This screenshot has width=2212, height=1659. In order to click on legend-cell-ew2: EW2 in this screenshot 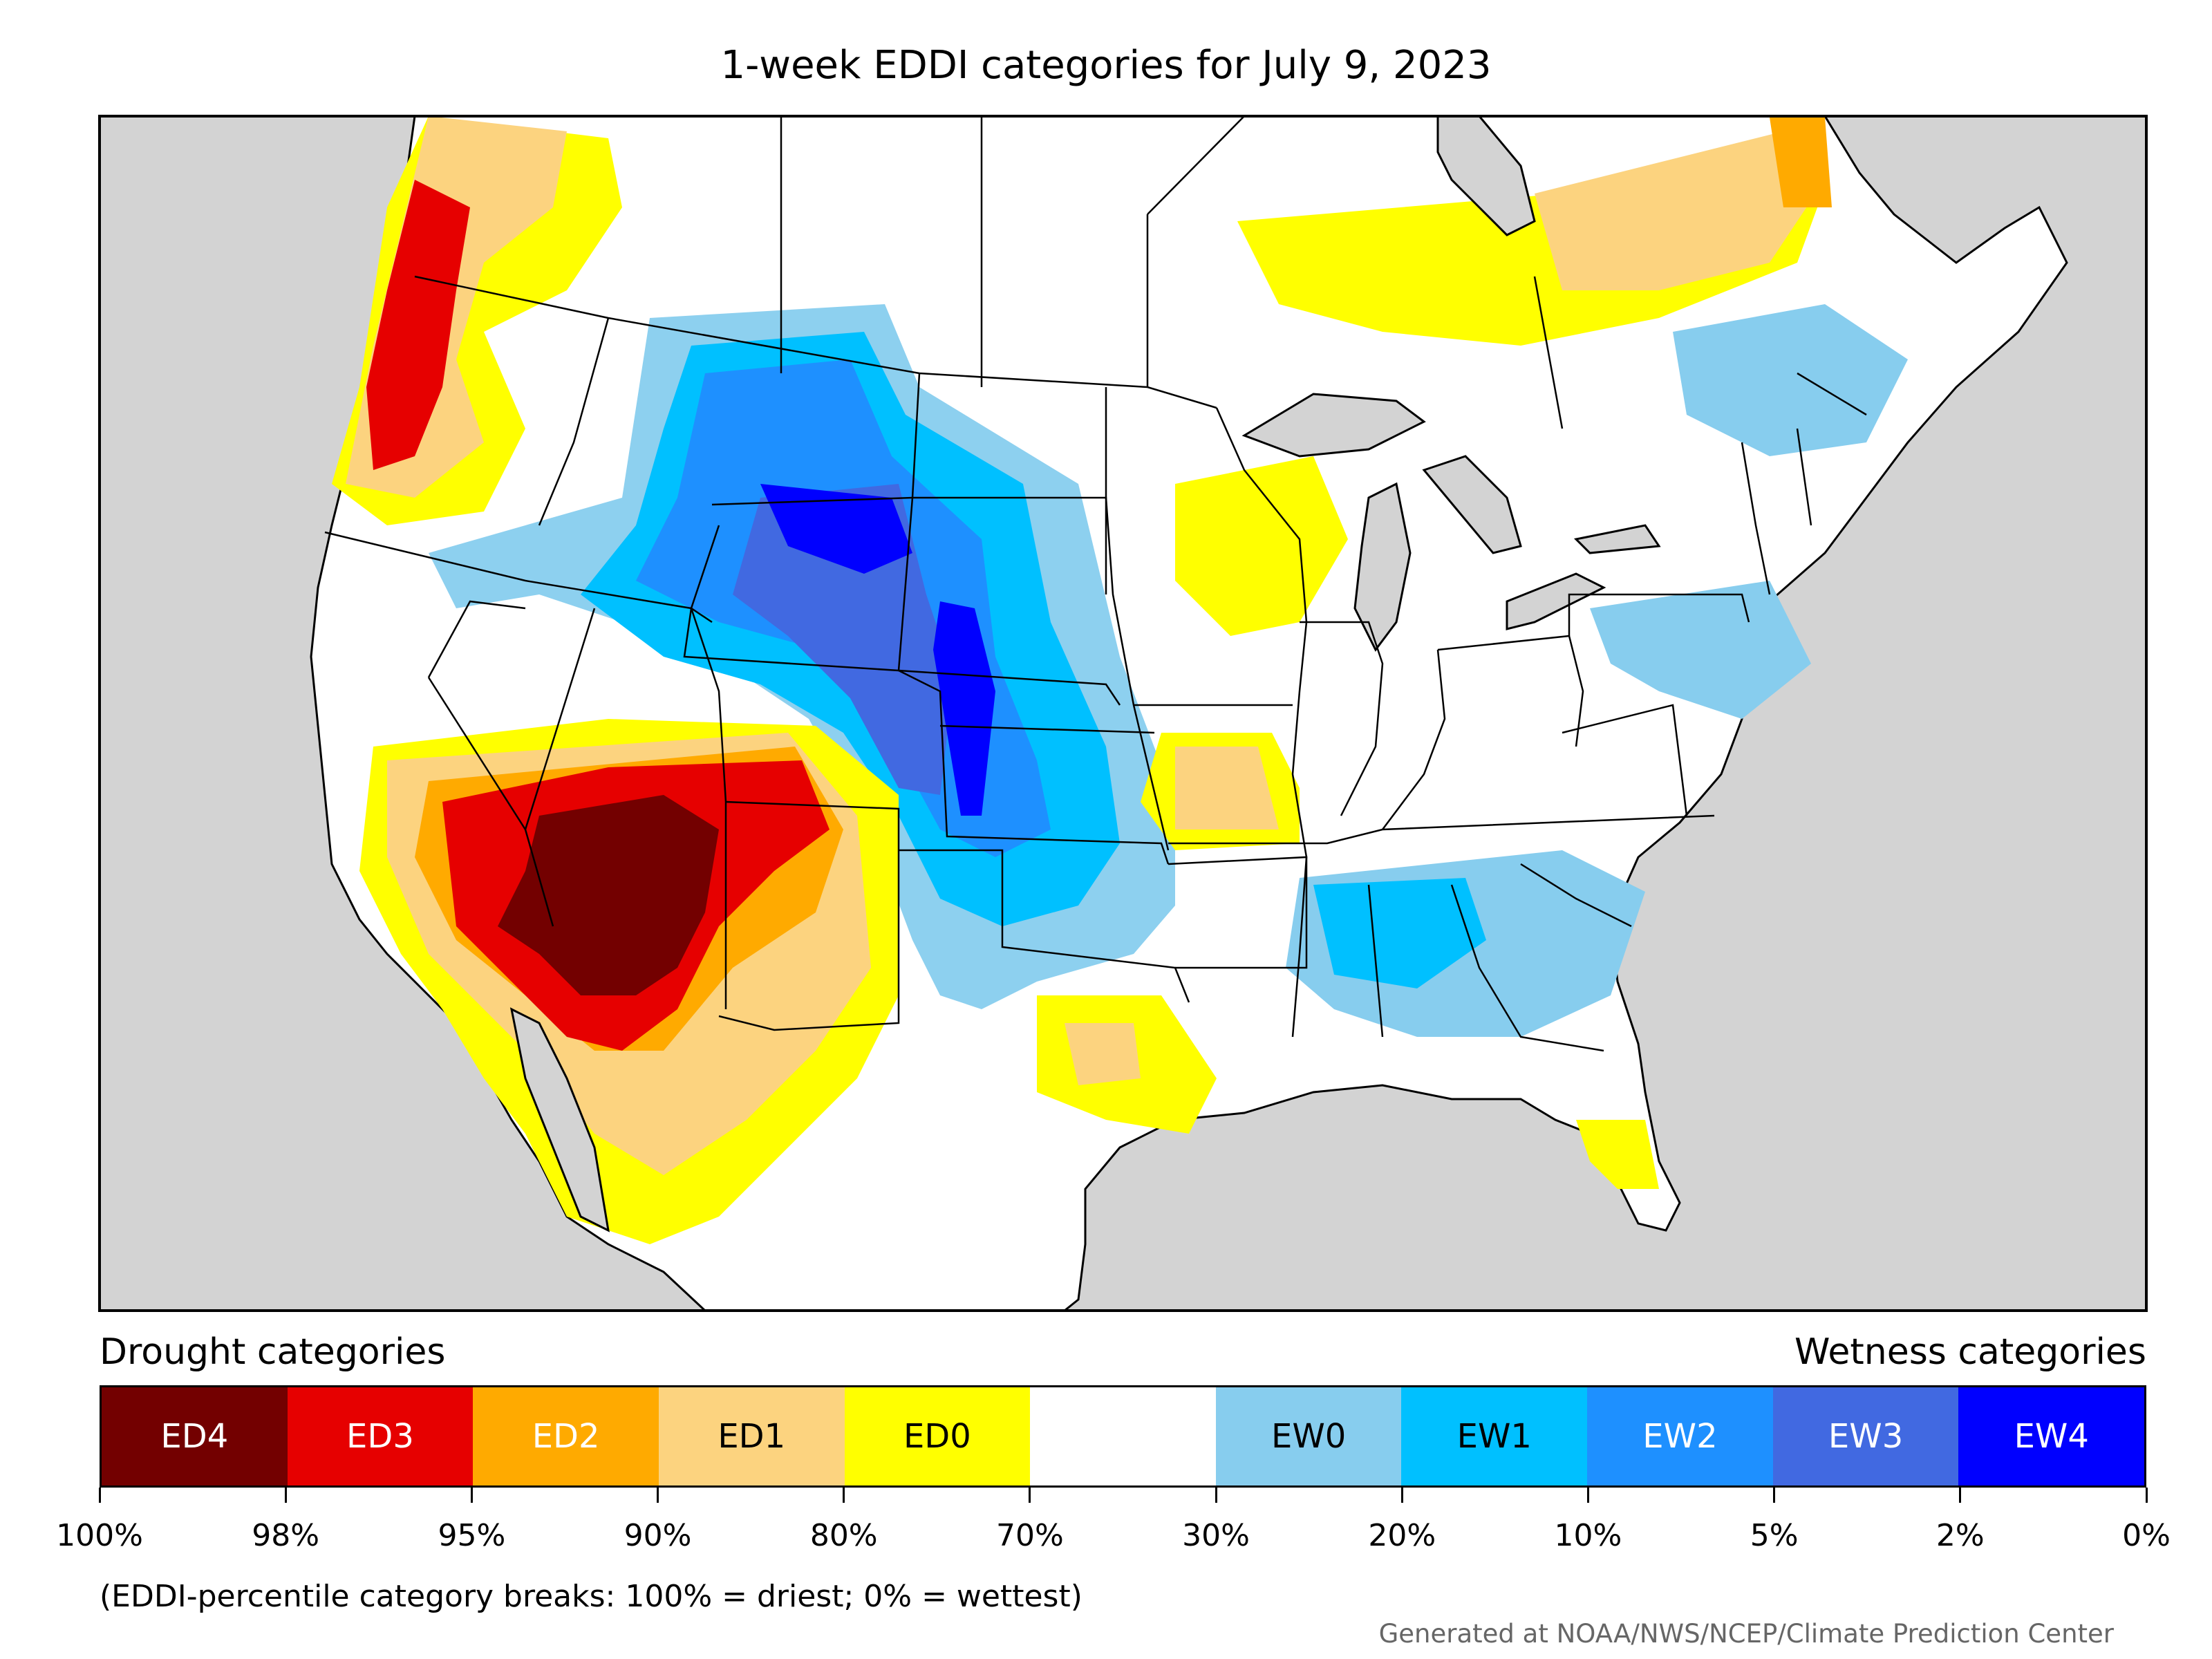, I will do `click(1680, 1436)`.